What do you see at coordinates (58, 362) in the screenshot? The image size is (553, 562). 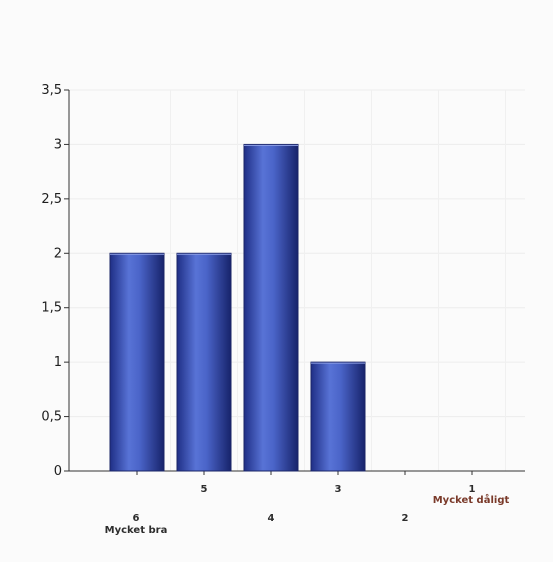 I see `y-tick-label: 1` at bounding box center [58, 362].